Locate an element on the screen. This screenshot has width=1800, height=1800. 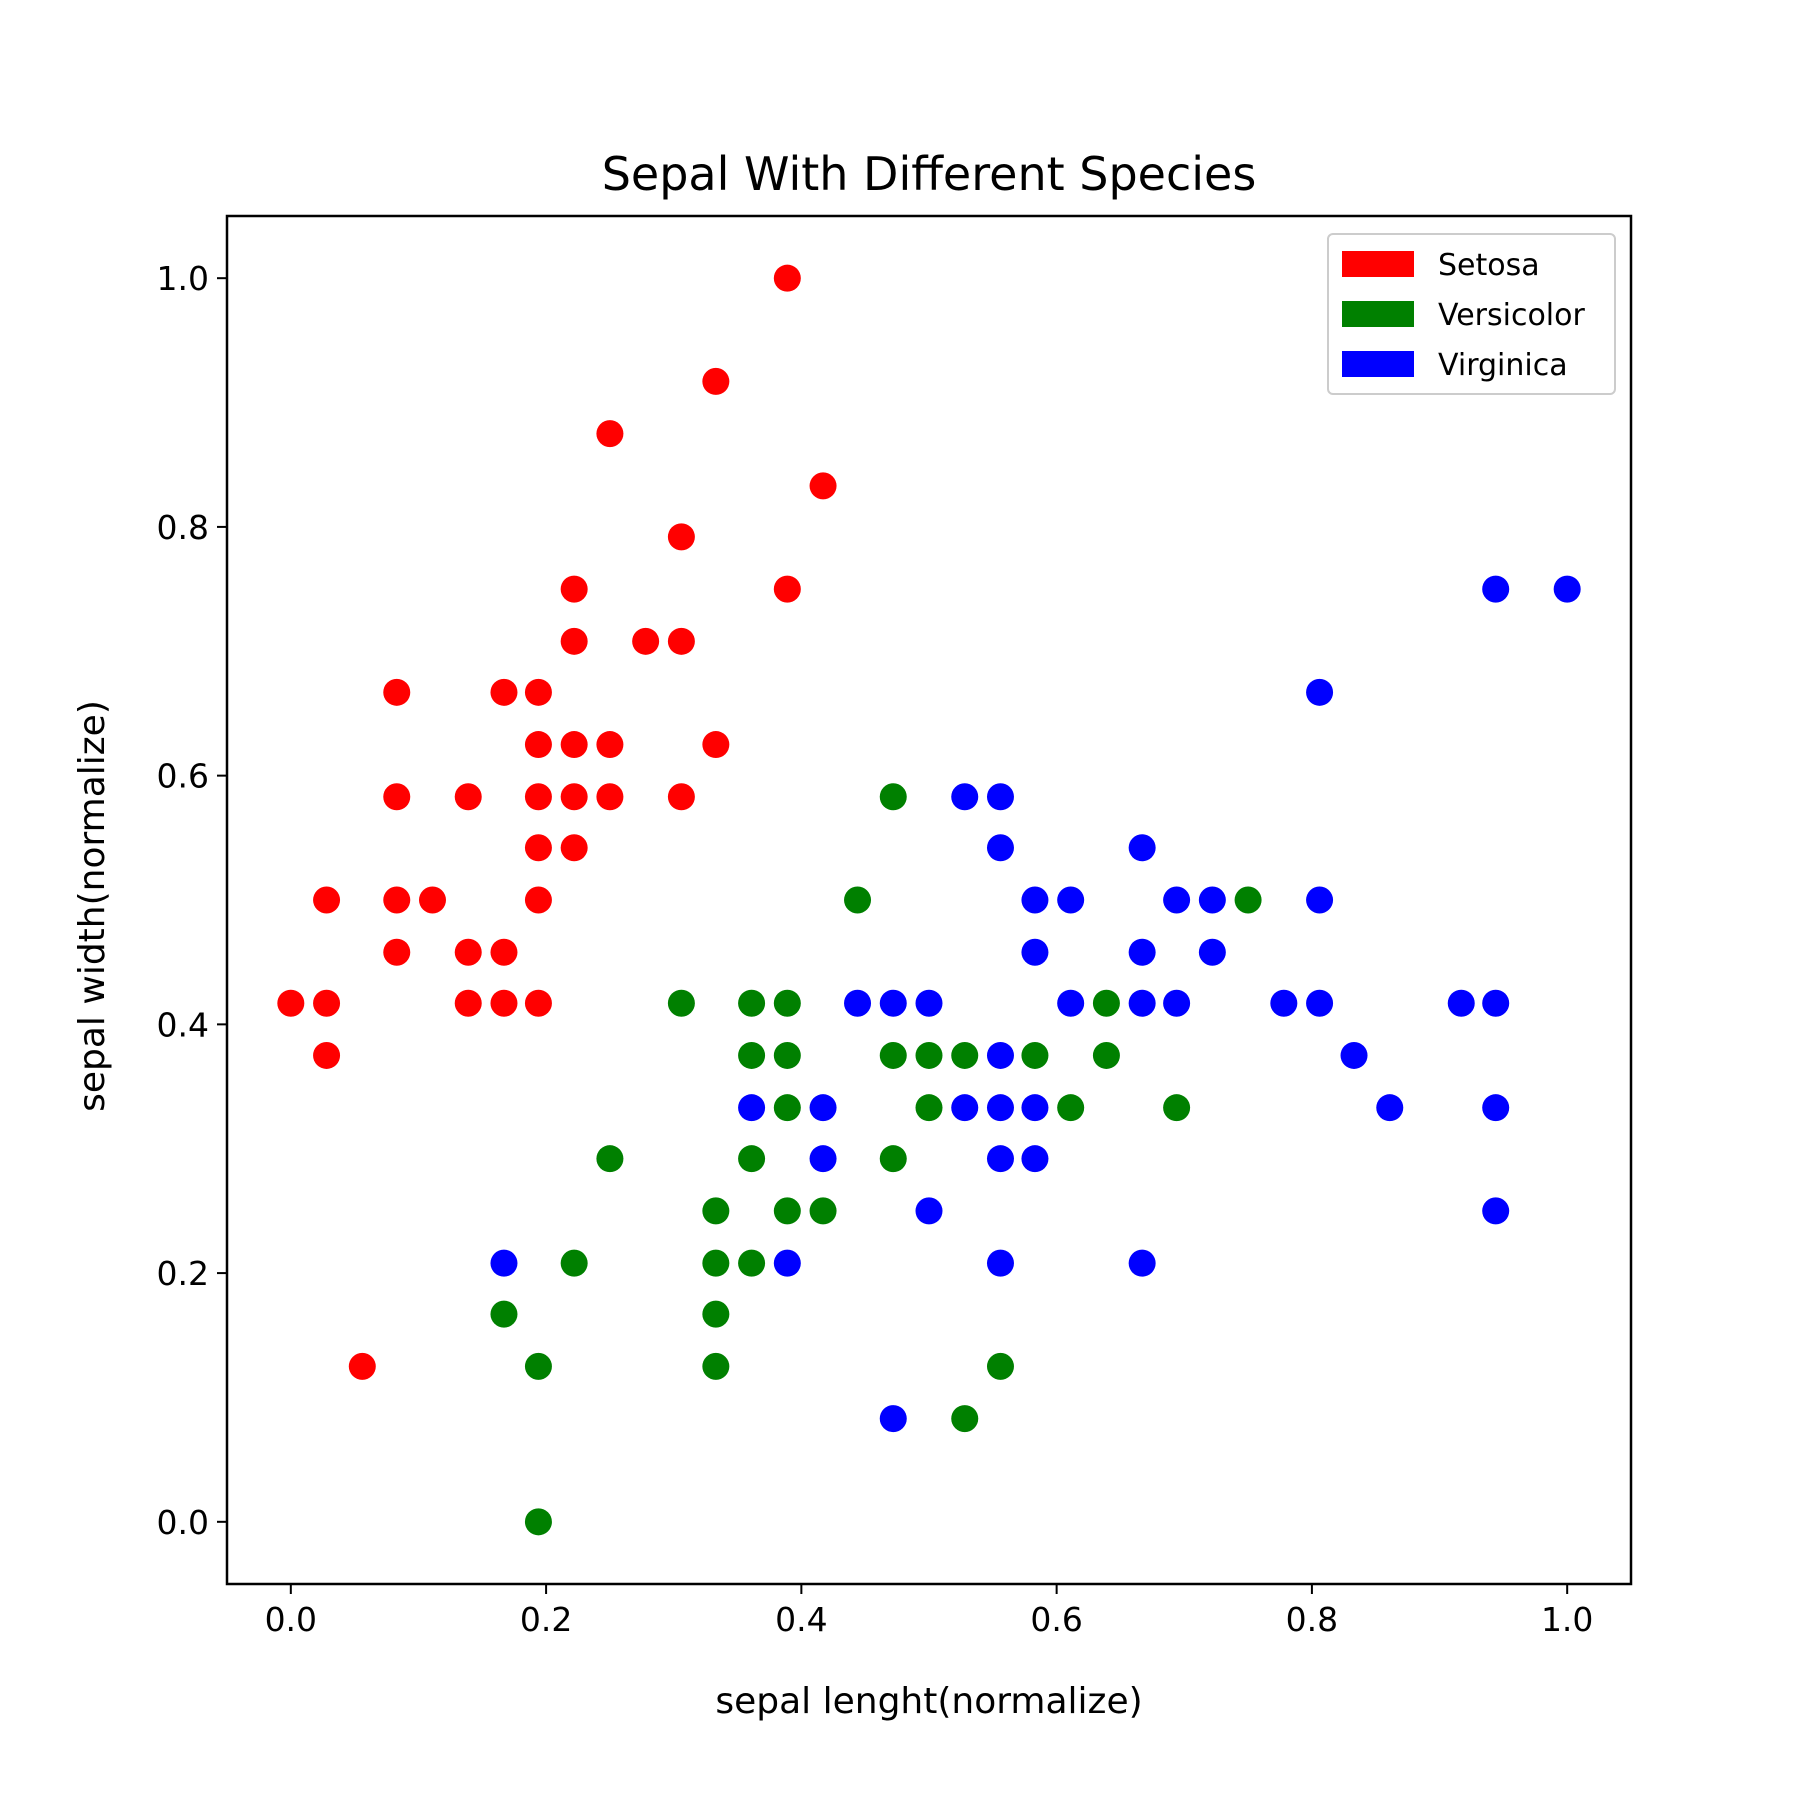
y-tick-label: 0.8 is located at coordinates (183, 527).